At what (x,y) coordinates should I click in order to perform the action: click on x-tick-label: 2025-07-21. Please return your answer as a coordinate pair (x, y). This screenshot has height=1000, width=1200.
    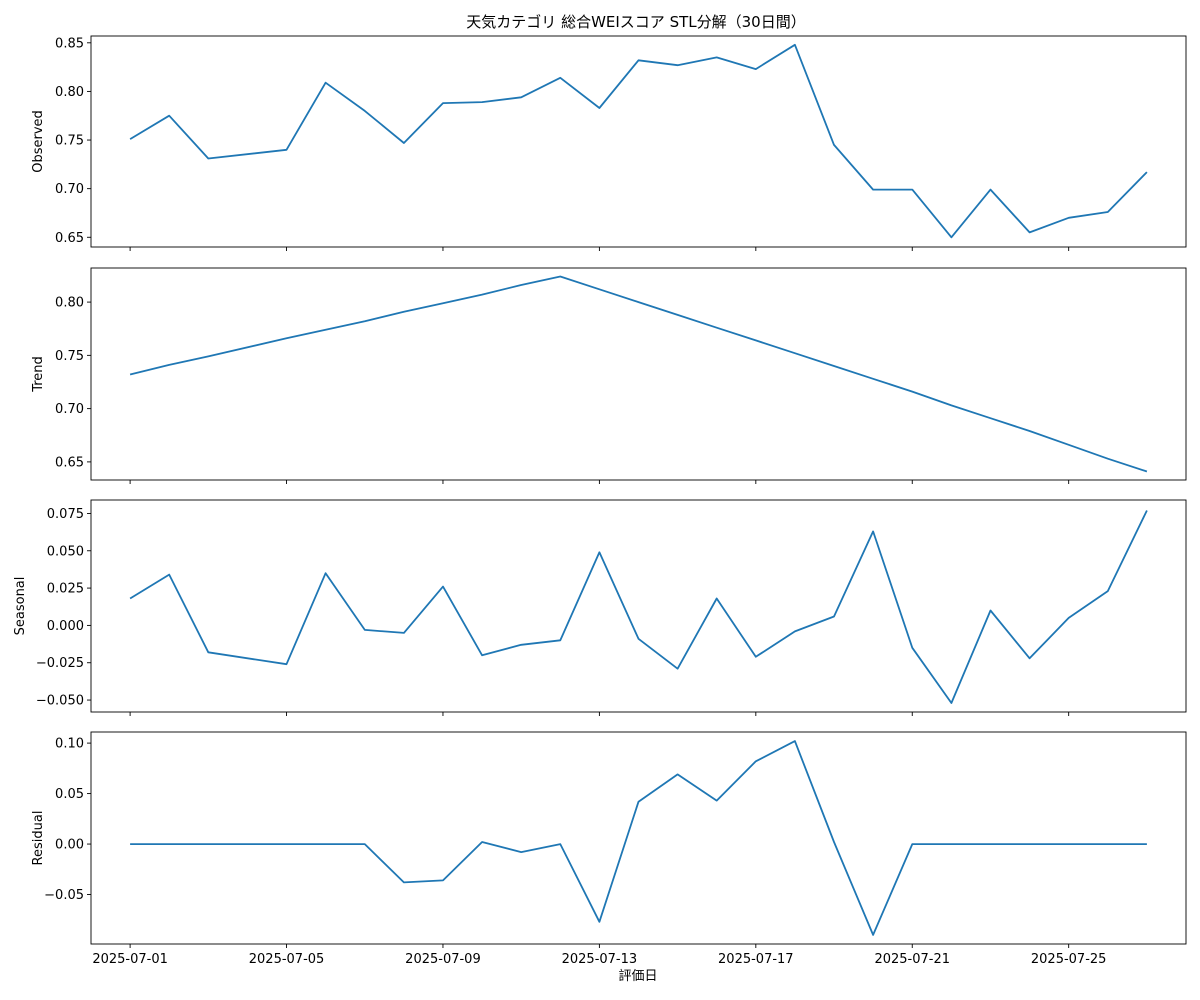
    Looking at the image, I should click on (912, 959).